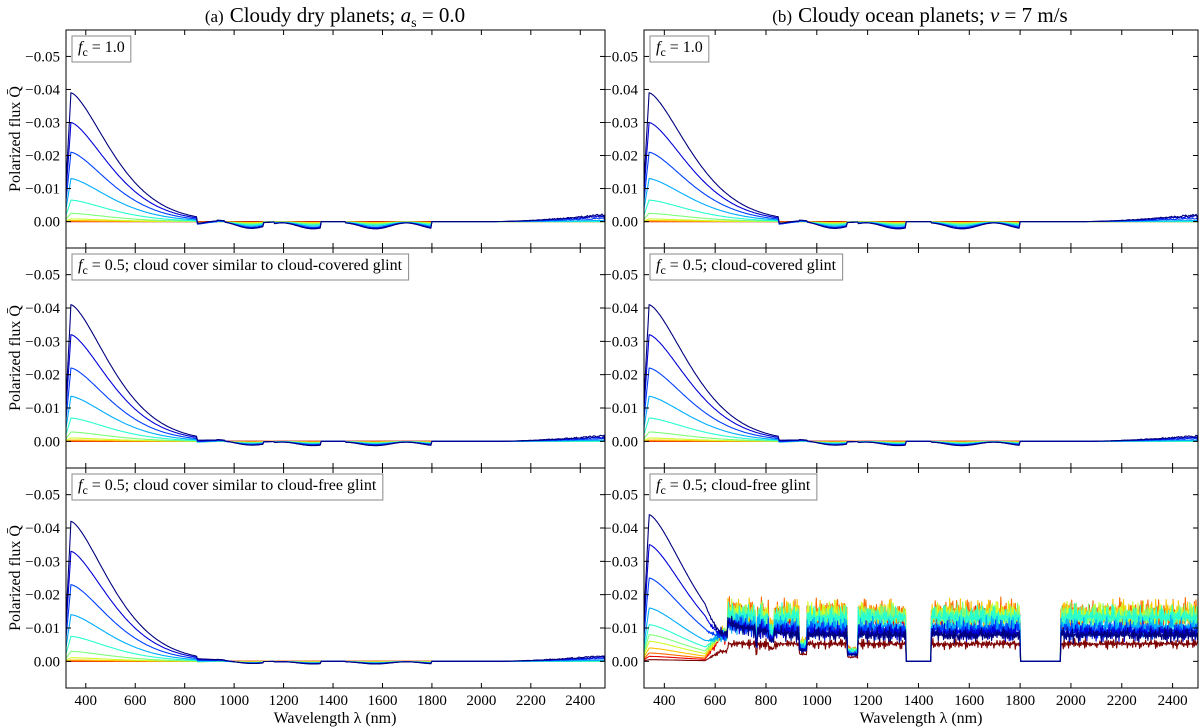 Image resolution: width=1200 pixels, height=728 pixels. Describe the element at coordinates (868, 701) in the screenshot. I see `xtick-label-b3-4: 1200` at that location.